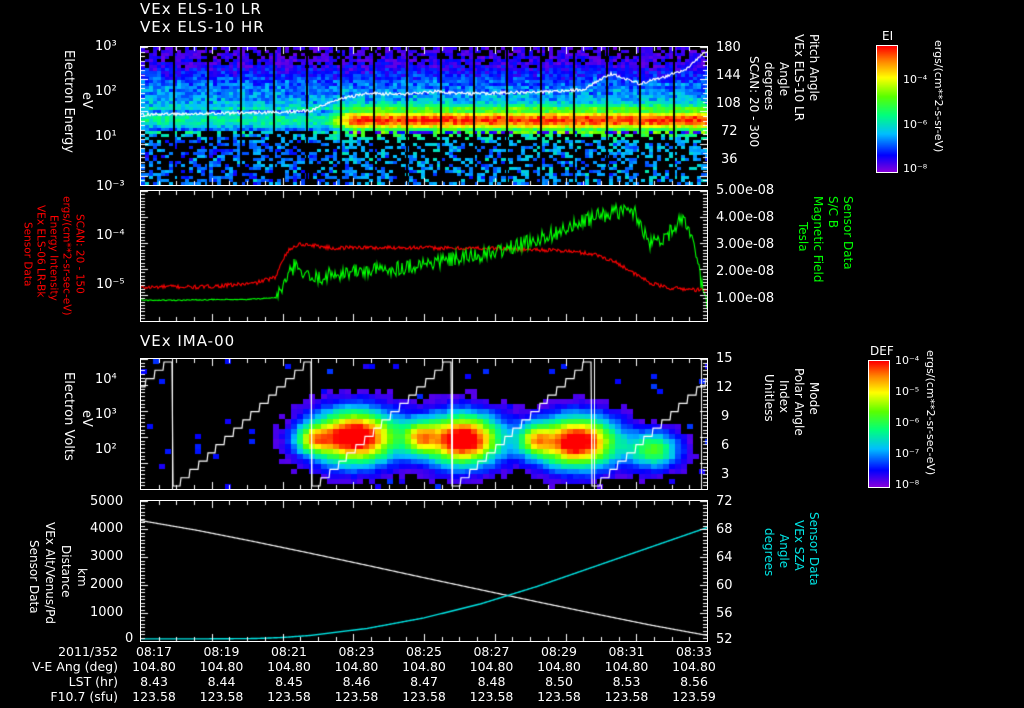 The width and height of the screenshot is (1024, 708). Describe the element at coordinates (106, 46) in the screenshot. I see `panel1-ytick-0: 10³` at that location.